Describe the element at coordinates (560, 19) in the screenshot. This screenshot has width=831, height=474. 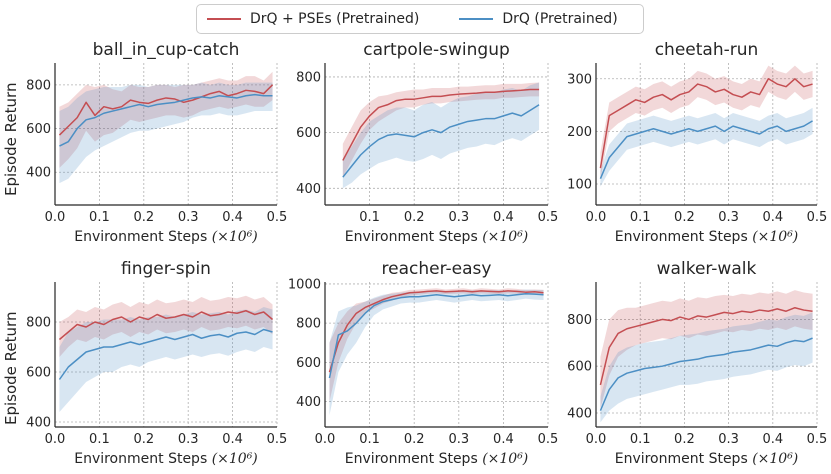
I see `legend-label: DrQ (Pretrained)` at that location.